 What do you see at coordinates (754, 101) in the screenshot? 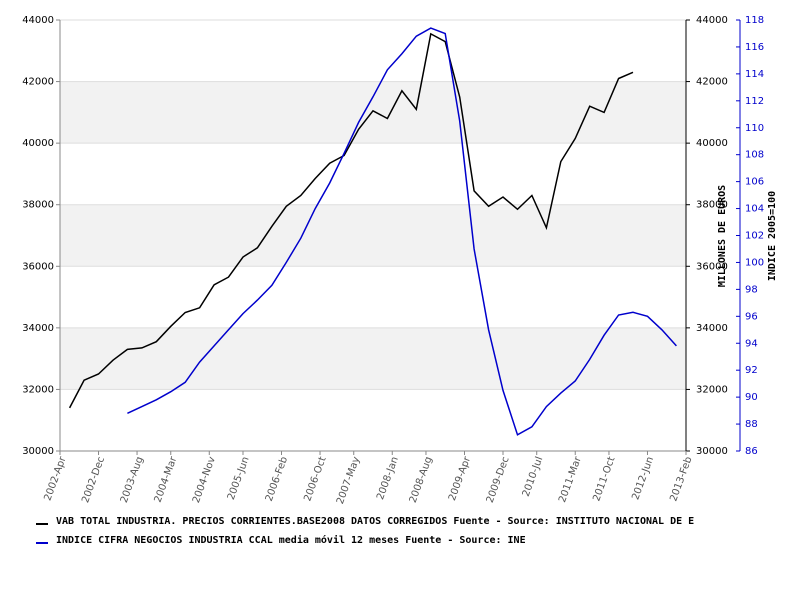
I see `y2-tick-label: 112` at bounding box center [754, 101].